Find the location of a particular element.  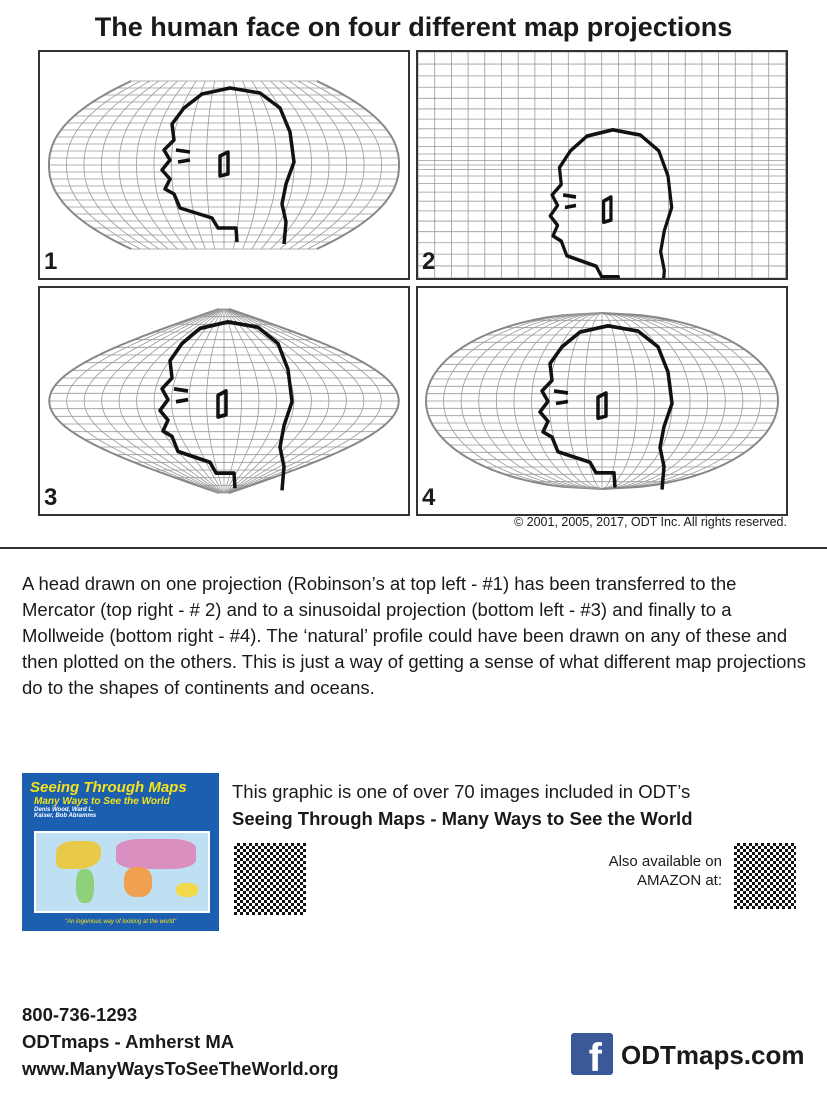

panel-sinusoidal: 3 is located at coordinates (224, 401).